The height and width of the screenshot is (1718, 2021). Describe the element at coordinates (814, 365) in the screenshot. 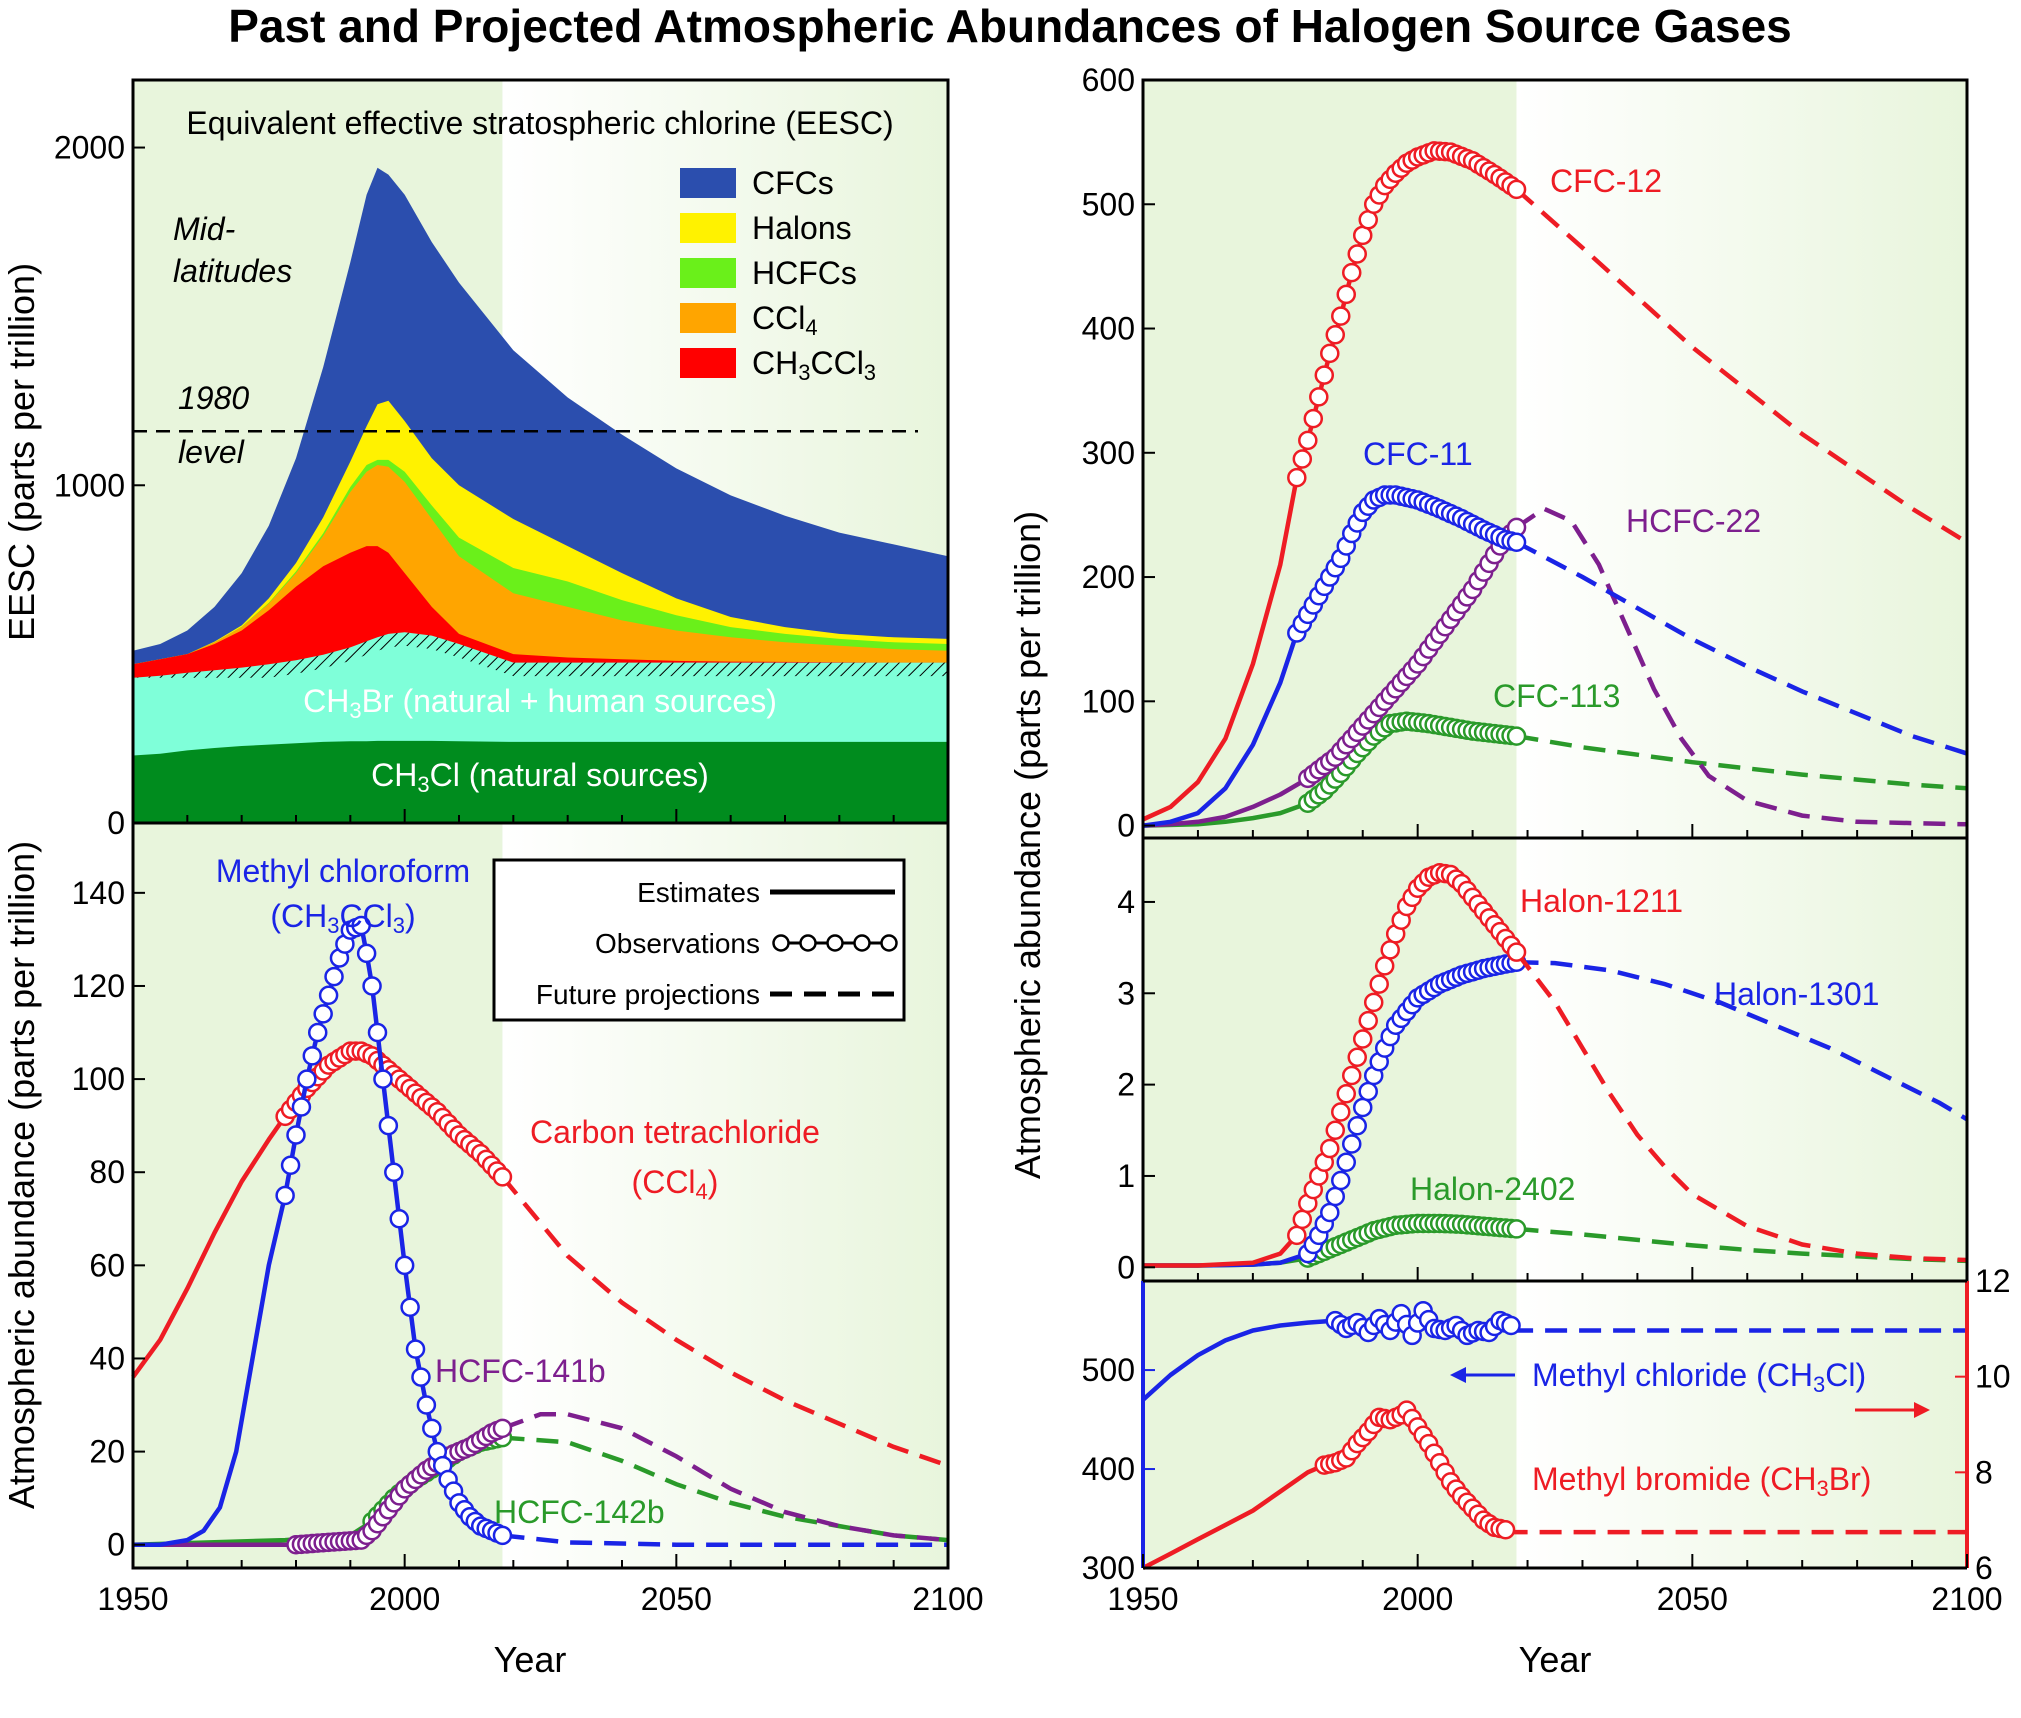

I see `legend-label: CH3CCl3` at that location.